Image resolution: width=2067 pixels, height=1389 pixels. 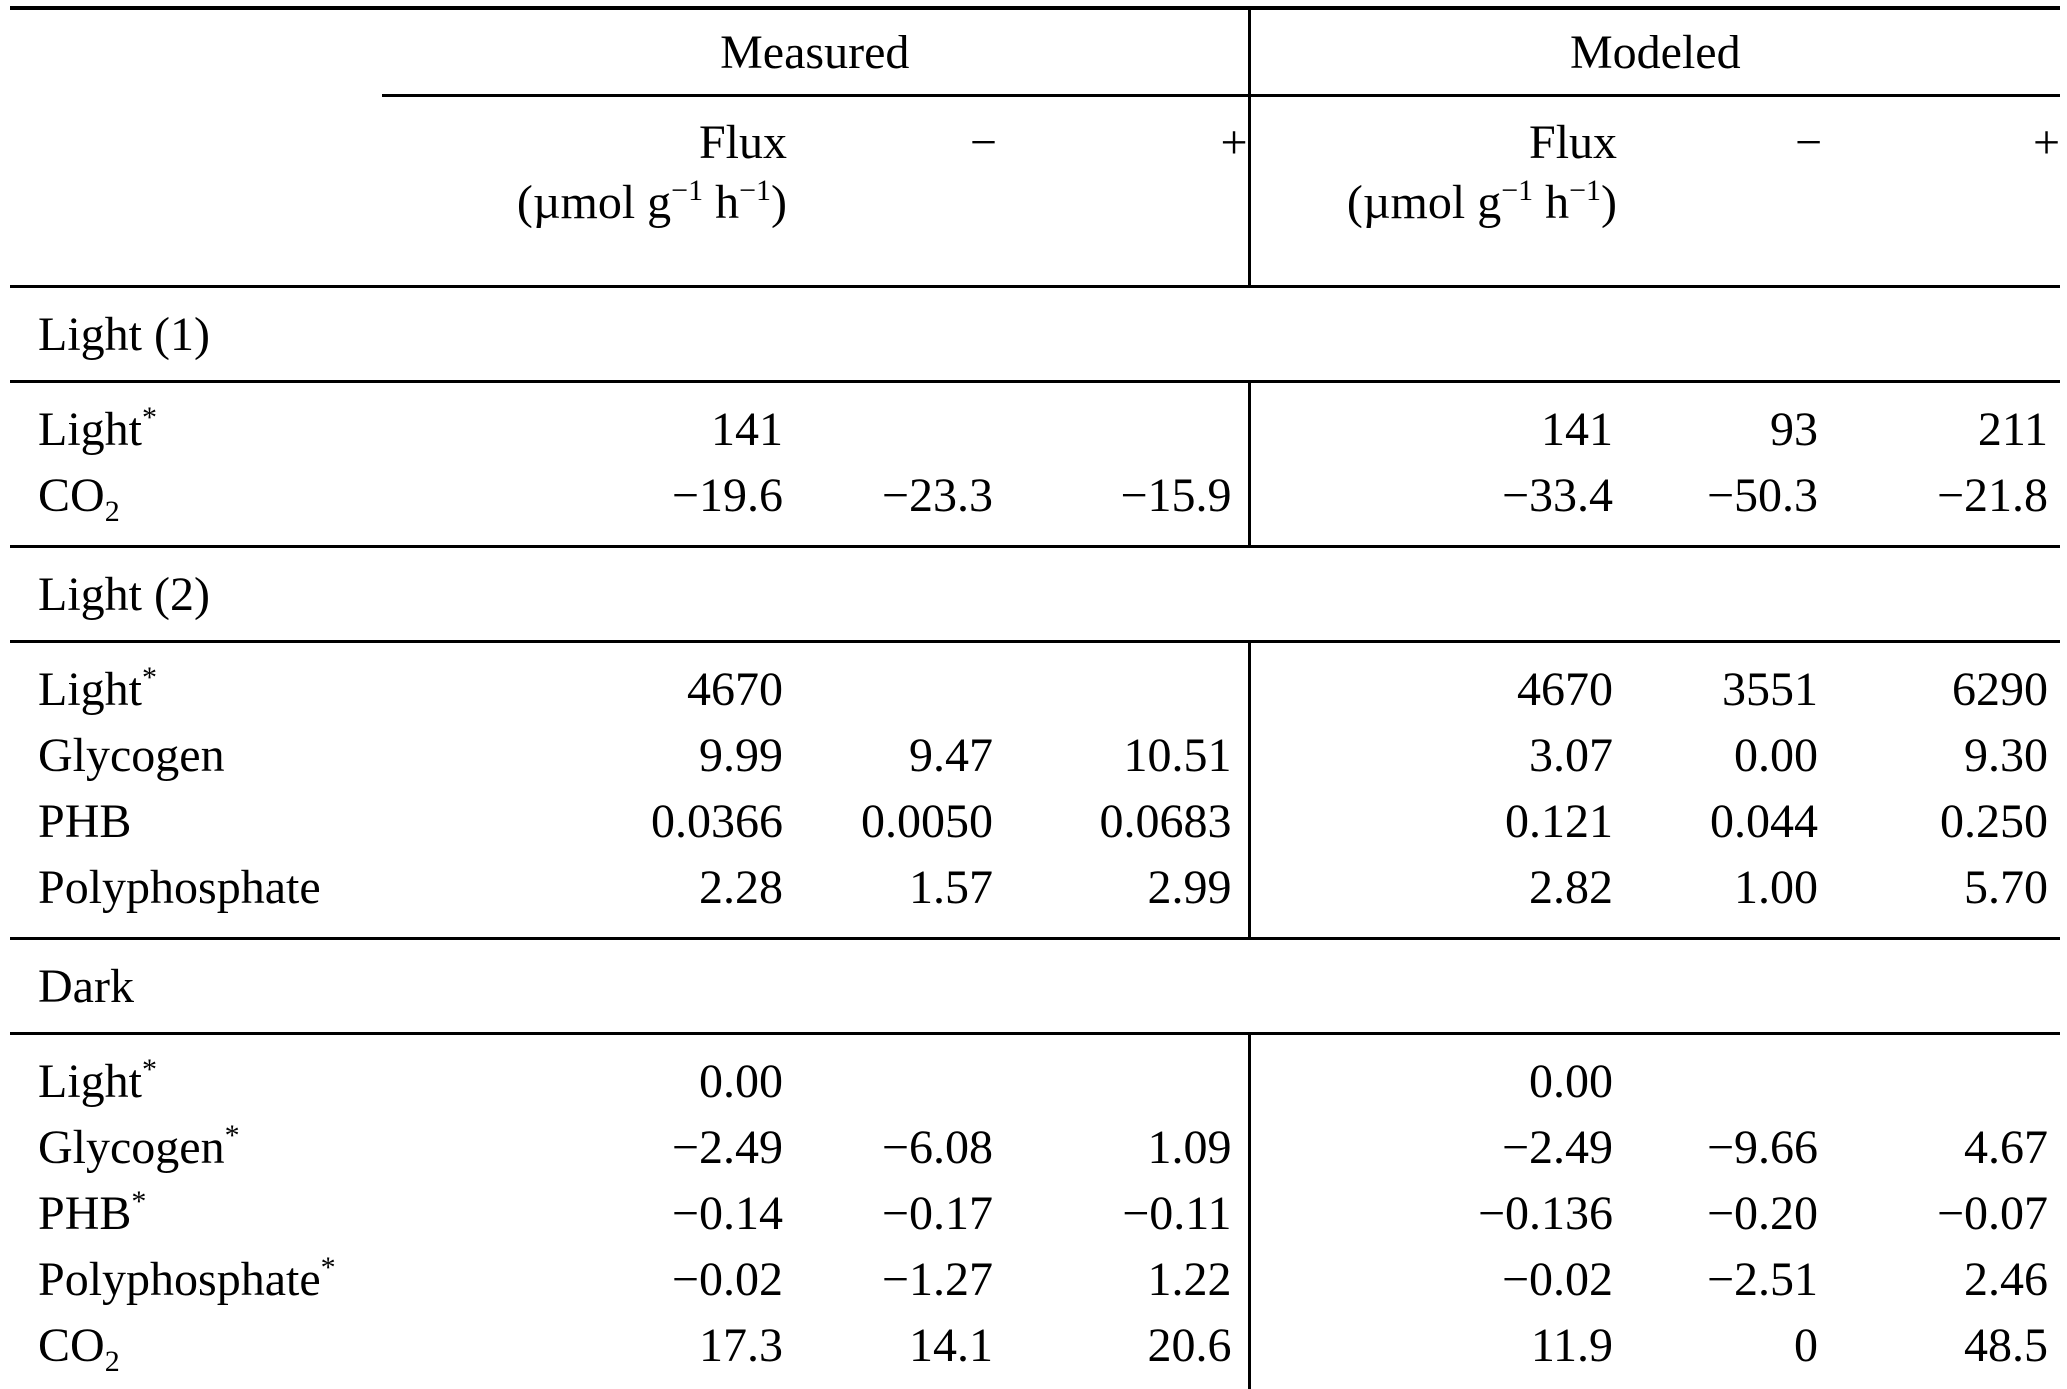 What do you see at coordinates (1124, 505) in the screenshot?
I see `measured-plus-value: −15.9` at bounding box center [1124, 505].